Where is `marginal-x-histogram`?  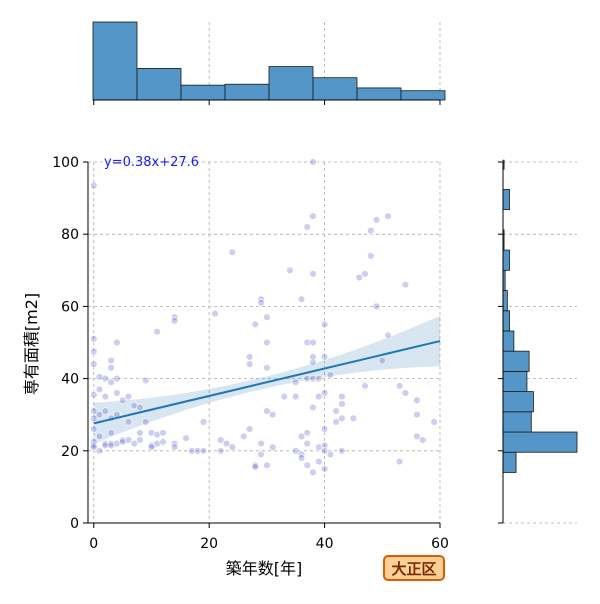
marginal-x-histogram is located at coordinates (269, 63).